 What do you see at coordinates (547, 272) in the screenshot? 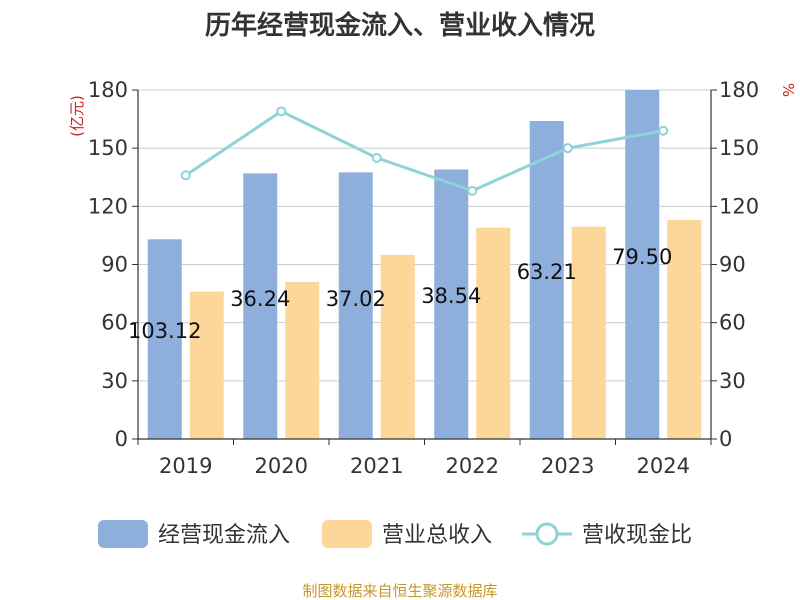
I see `data-label: 63.21` at bounding box center [547, 272].